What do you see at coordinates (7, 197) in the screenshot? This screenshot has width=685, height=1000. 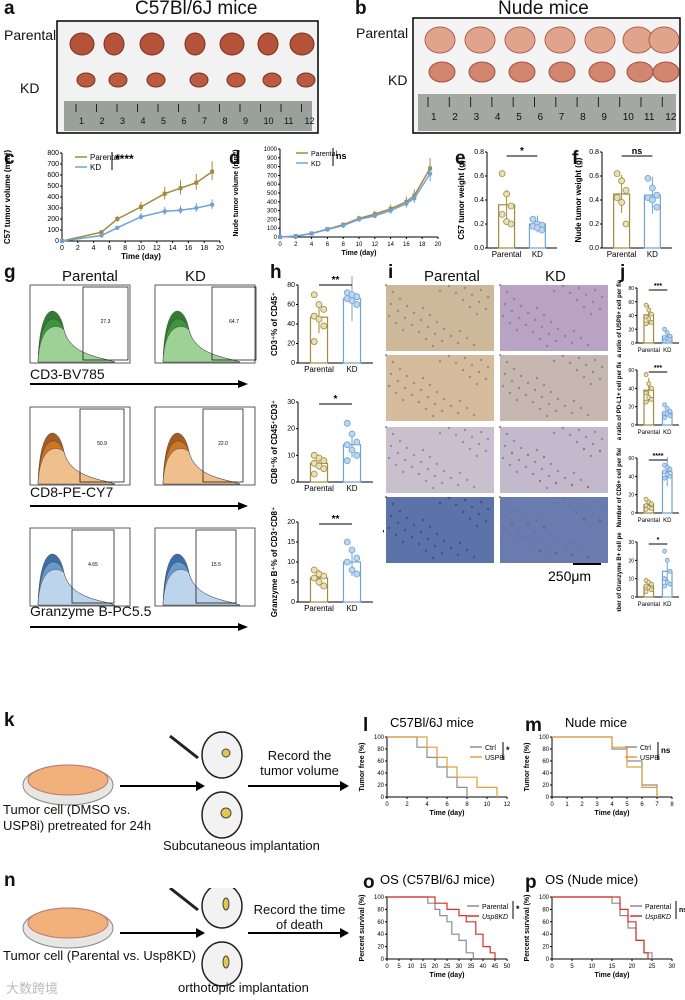 I see `y-axis-title: C57 tumor volume (mm³)` at bounding box center [7, 197].